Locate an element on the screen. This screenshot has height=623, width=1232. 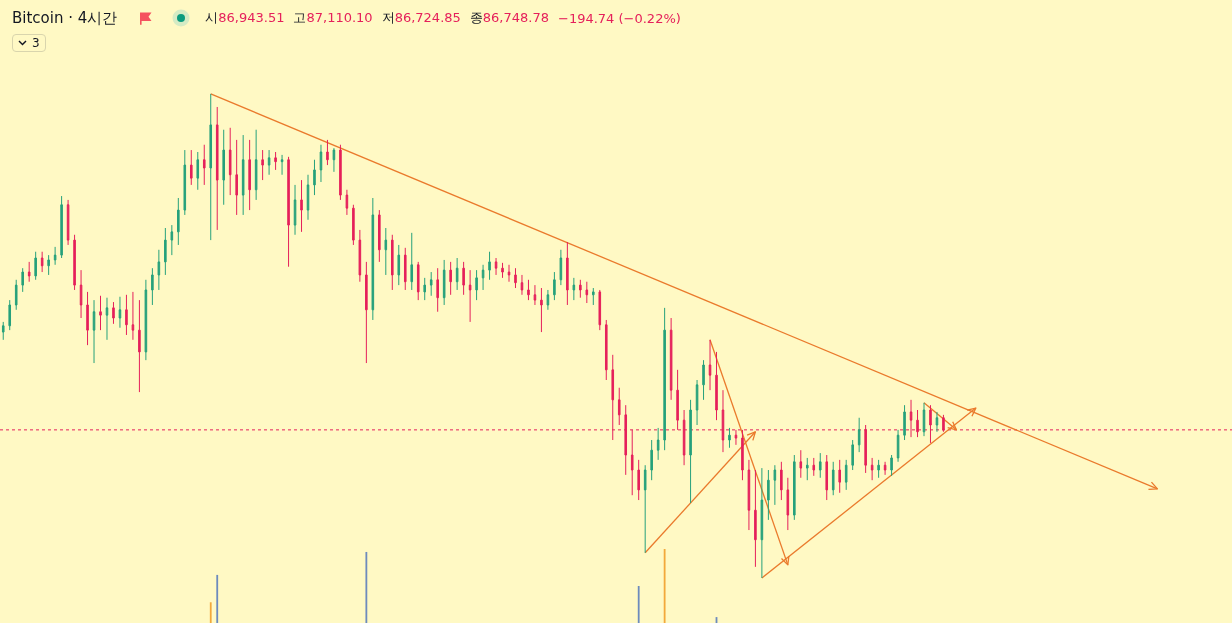
text: 시86,943.51 is located at coordinates (245, 17).